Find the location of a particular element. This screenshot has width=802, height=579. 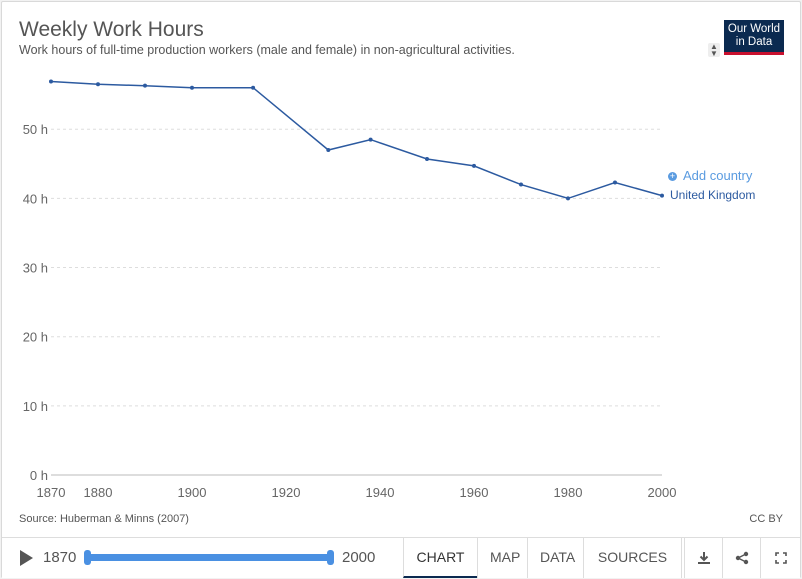

timeline-slider is located at coordinates (209, 557).